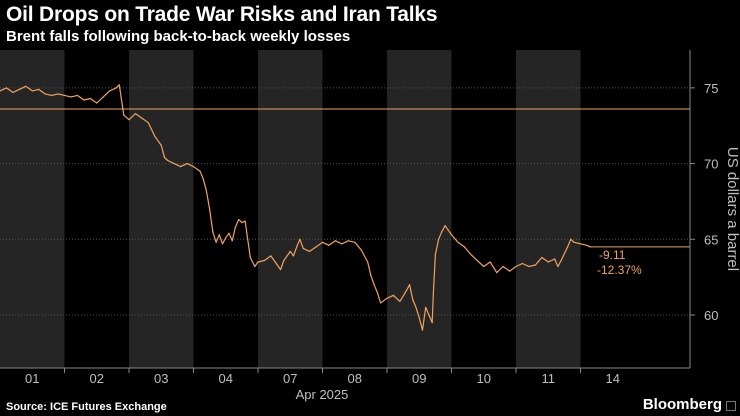  Describe the element at coordinates (711, 239) in the screenshot. I see `y-tick-label: 65` at that location.